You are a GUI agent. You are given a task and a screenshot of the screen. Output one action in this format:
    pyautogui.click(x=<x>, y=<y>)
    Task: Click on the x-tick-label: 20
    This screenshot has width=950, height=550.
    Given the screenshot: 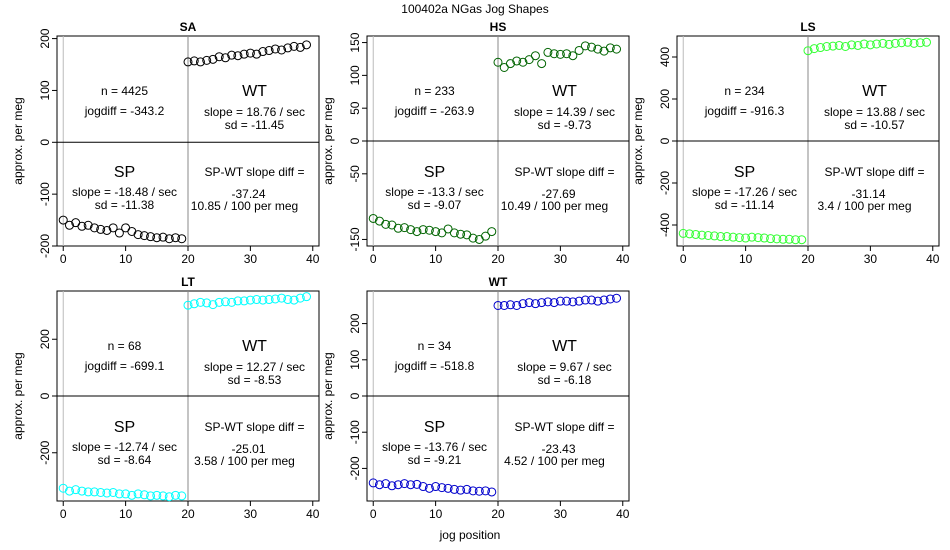 What is the action you would take?
    pyautogui.click(x=498, y=514)
    